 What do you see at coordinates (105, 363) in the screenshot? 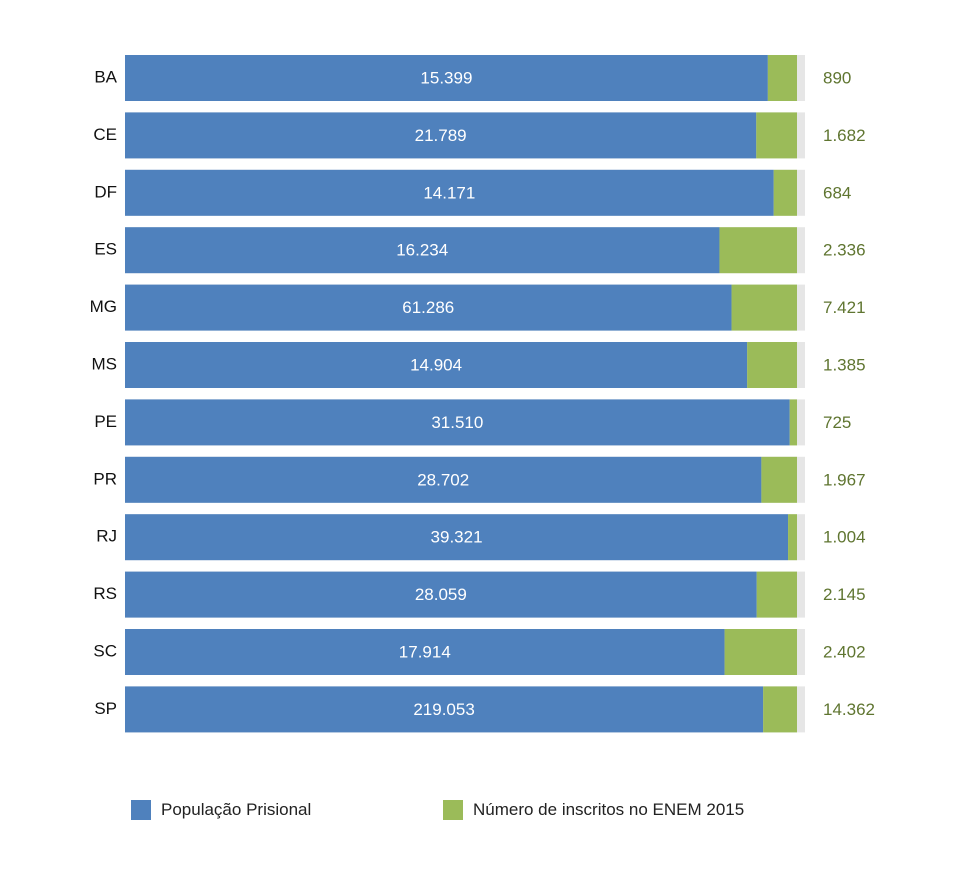
I see `category-label-ms: MS` at bounding box center [105, 363].